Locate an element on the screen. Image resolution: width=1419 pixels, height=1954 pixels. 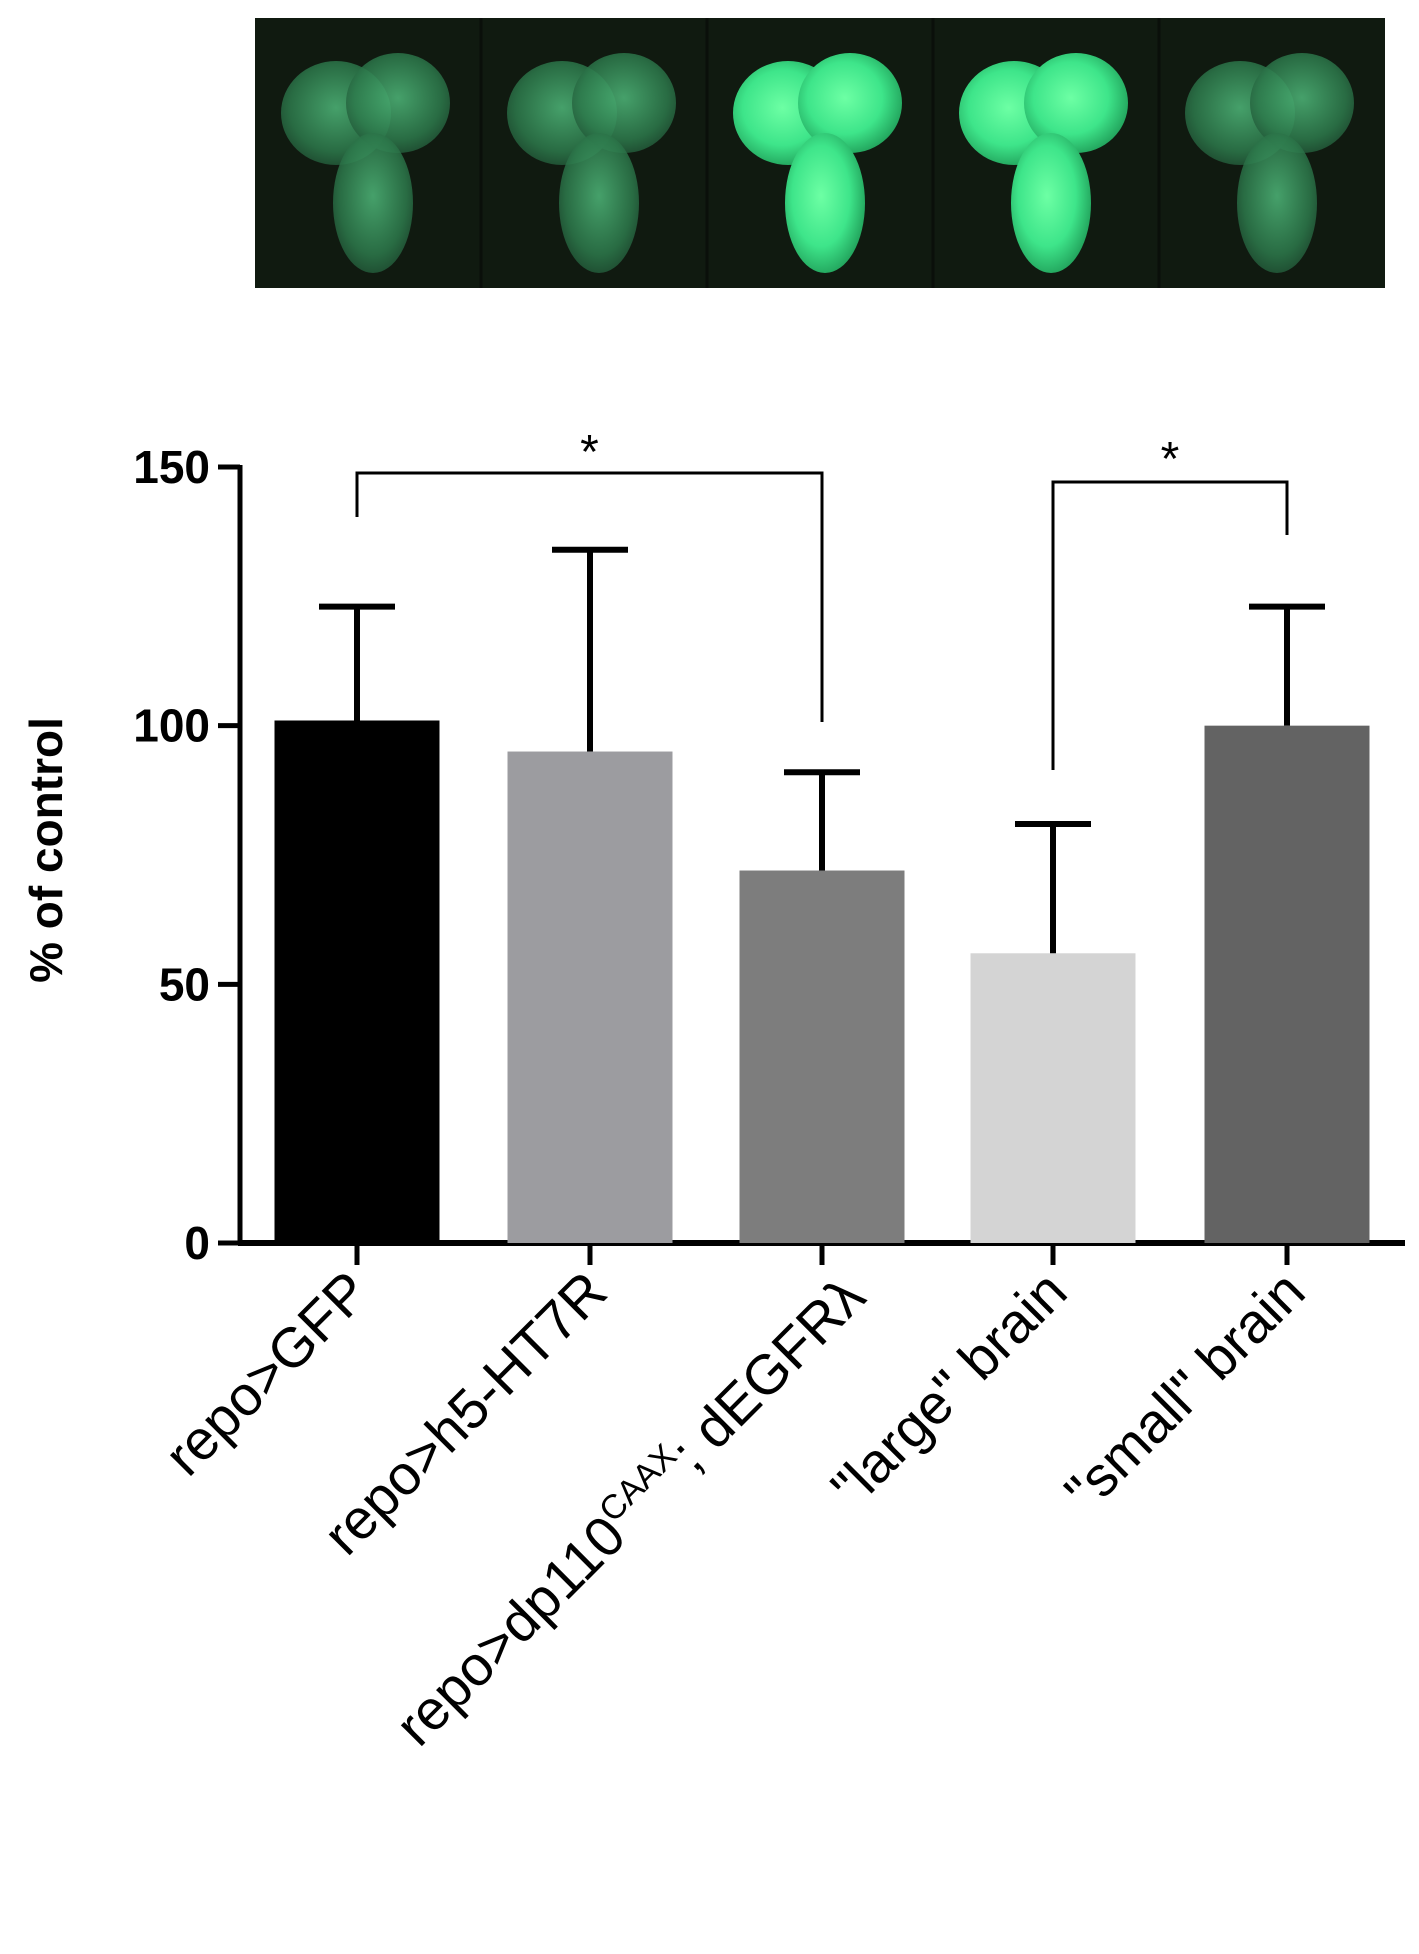
x-tick-label-text: "small" brain is located at coordinates (1184, 1391).